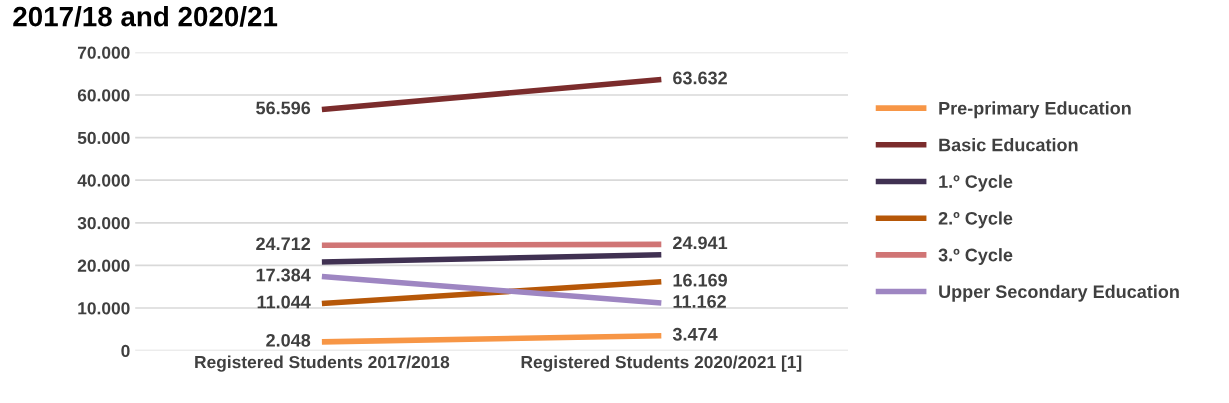  I want to click on y-tick-label: 20.000, so click(103, 265).